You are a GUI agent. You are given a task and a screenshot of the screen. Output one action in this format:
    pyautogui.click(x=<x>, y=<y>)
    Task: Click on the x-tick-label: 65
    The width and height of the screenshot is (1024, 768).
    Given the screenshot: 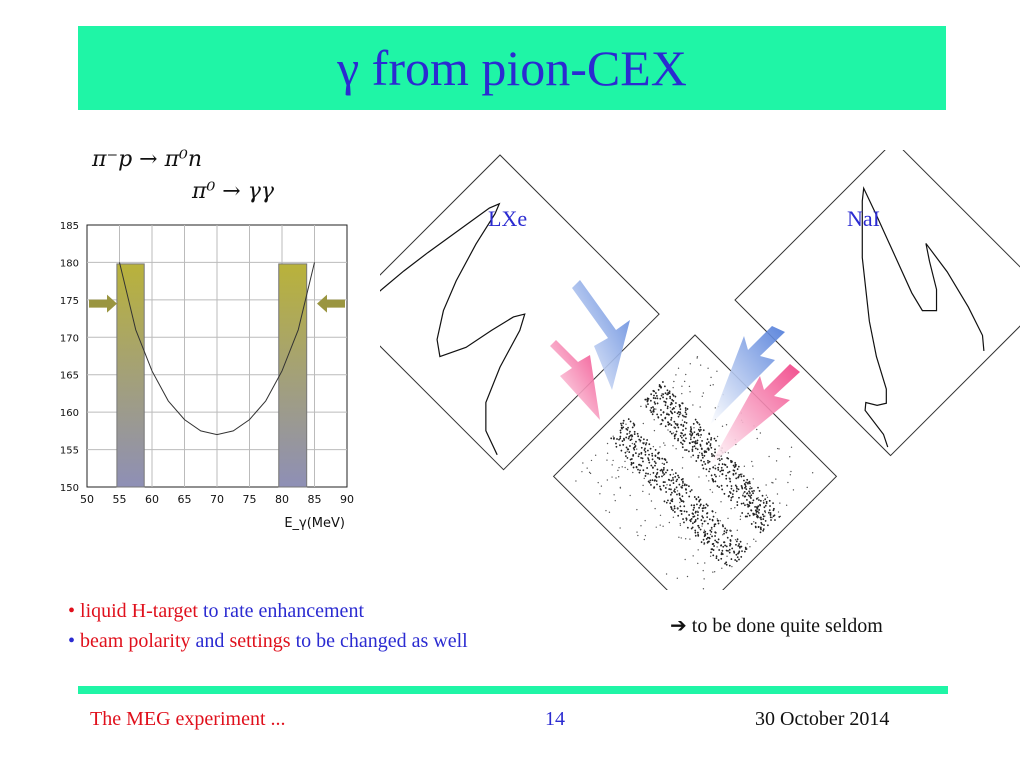 What is the action you would take?
    pyautogui.click(x=185, y=499)
    